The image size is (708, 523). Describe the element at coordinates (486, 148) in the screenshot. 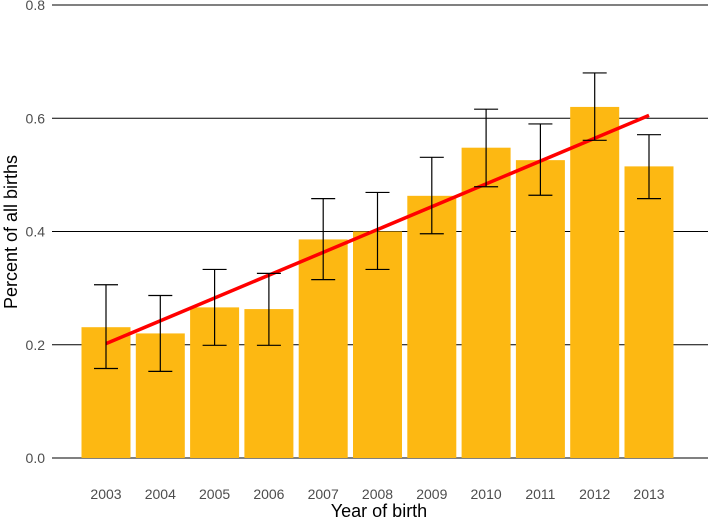

I see `error-bar-2010` at that location.